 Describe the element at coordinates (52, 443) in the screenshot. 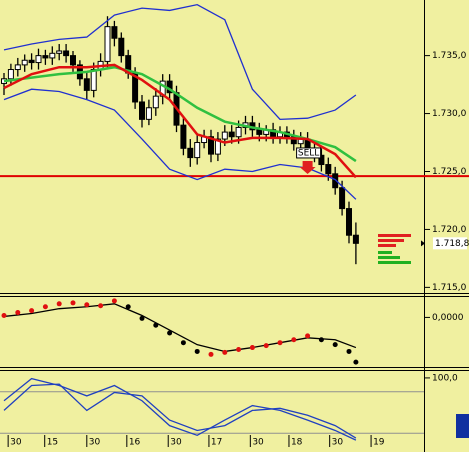

I see `x-tick-label: 15` at that location.